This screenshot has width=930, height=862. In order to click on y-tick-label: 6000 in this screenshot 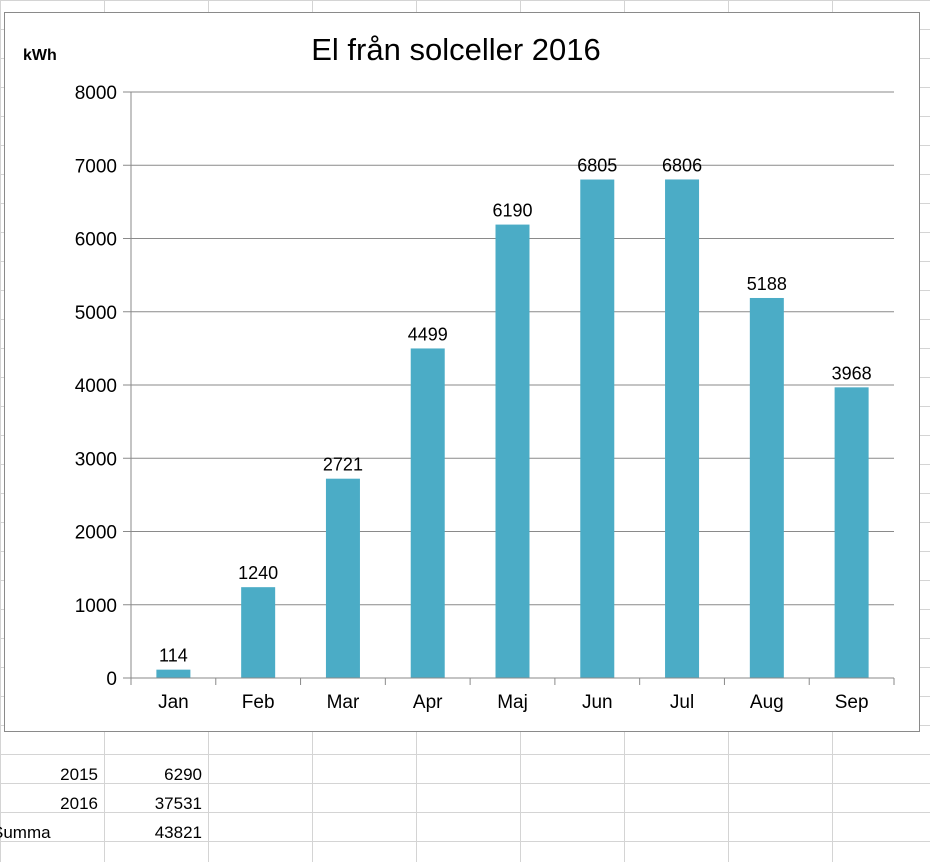, I will do `click(96, 240)`.